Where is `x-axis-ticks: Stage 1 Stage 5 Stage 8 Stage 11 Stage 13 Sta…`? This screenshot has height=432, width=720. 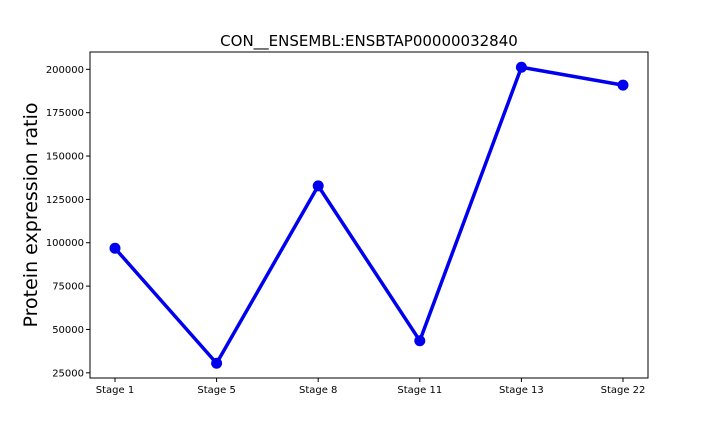 x-axis-ticks: Stage 1 Stage 5 Stage 8 Stage 11 Stage 13 Sta… is located at coordinates (371, 387).